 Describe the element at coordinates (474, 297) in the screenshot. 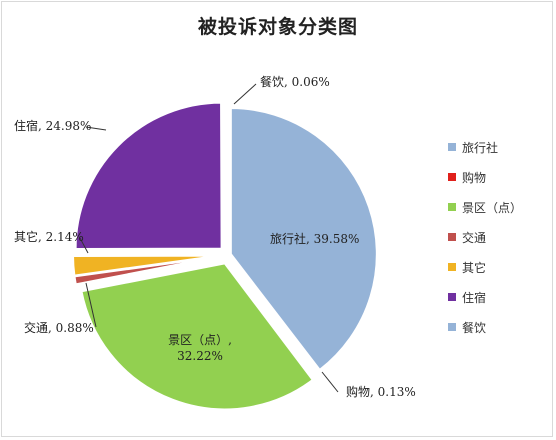

I see `legend-label-5: 住宿` at that location.